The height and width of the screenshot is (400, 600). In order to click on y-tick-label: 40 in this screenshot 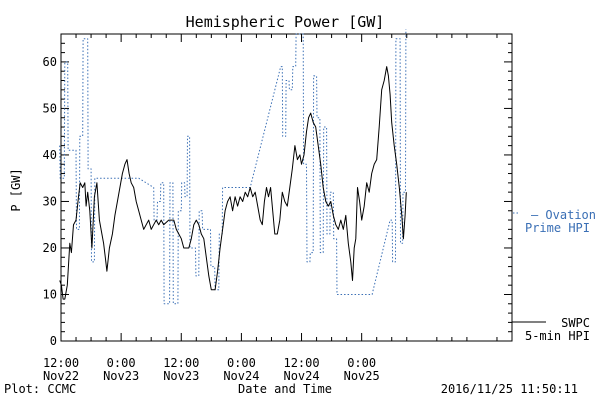, I will do `click(50, 155)`.